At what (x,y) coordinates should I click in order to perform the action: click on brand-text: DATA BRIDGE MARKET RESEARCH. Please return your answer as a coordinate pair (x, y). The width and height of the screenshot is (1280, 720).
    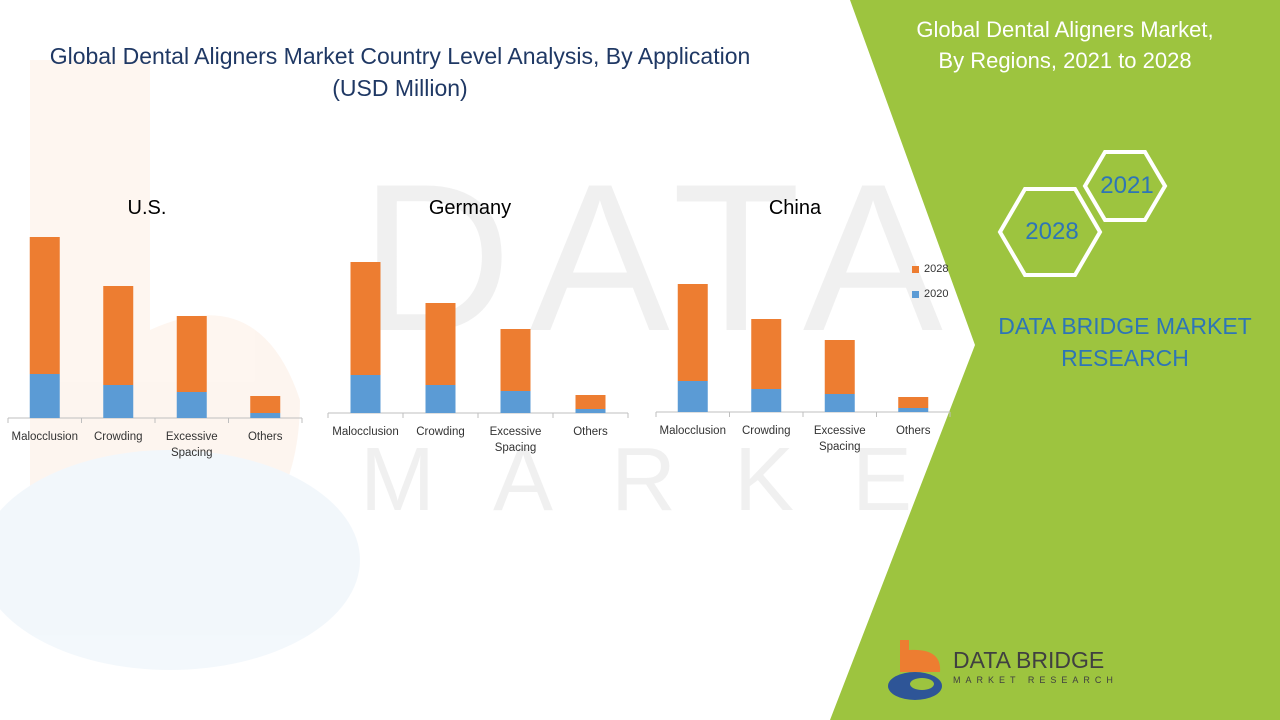
    Looking at the image, I should click on (1125, 342).